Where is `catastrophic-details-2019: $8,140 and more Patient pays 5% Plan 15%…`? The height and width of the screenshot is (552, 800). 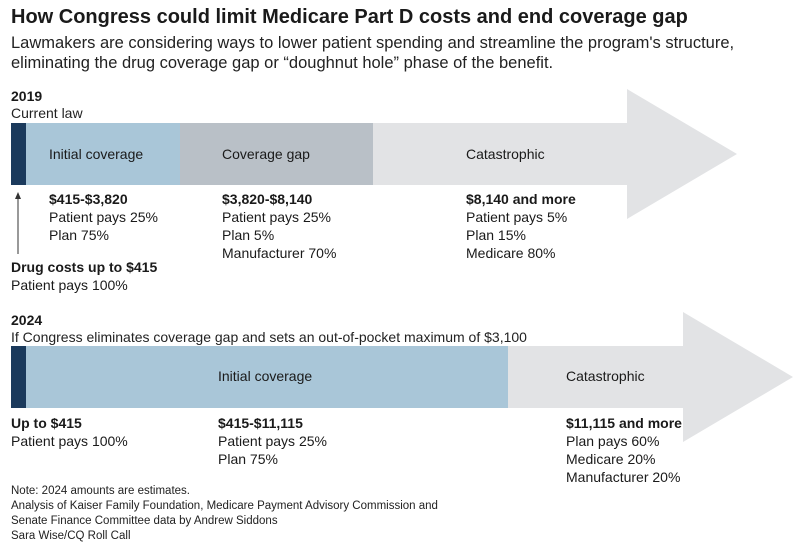
catastrophic-details-2019: $8,140 and more Patient pays 5% Plan 15%… is located at coordinates (521, 226).